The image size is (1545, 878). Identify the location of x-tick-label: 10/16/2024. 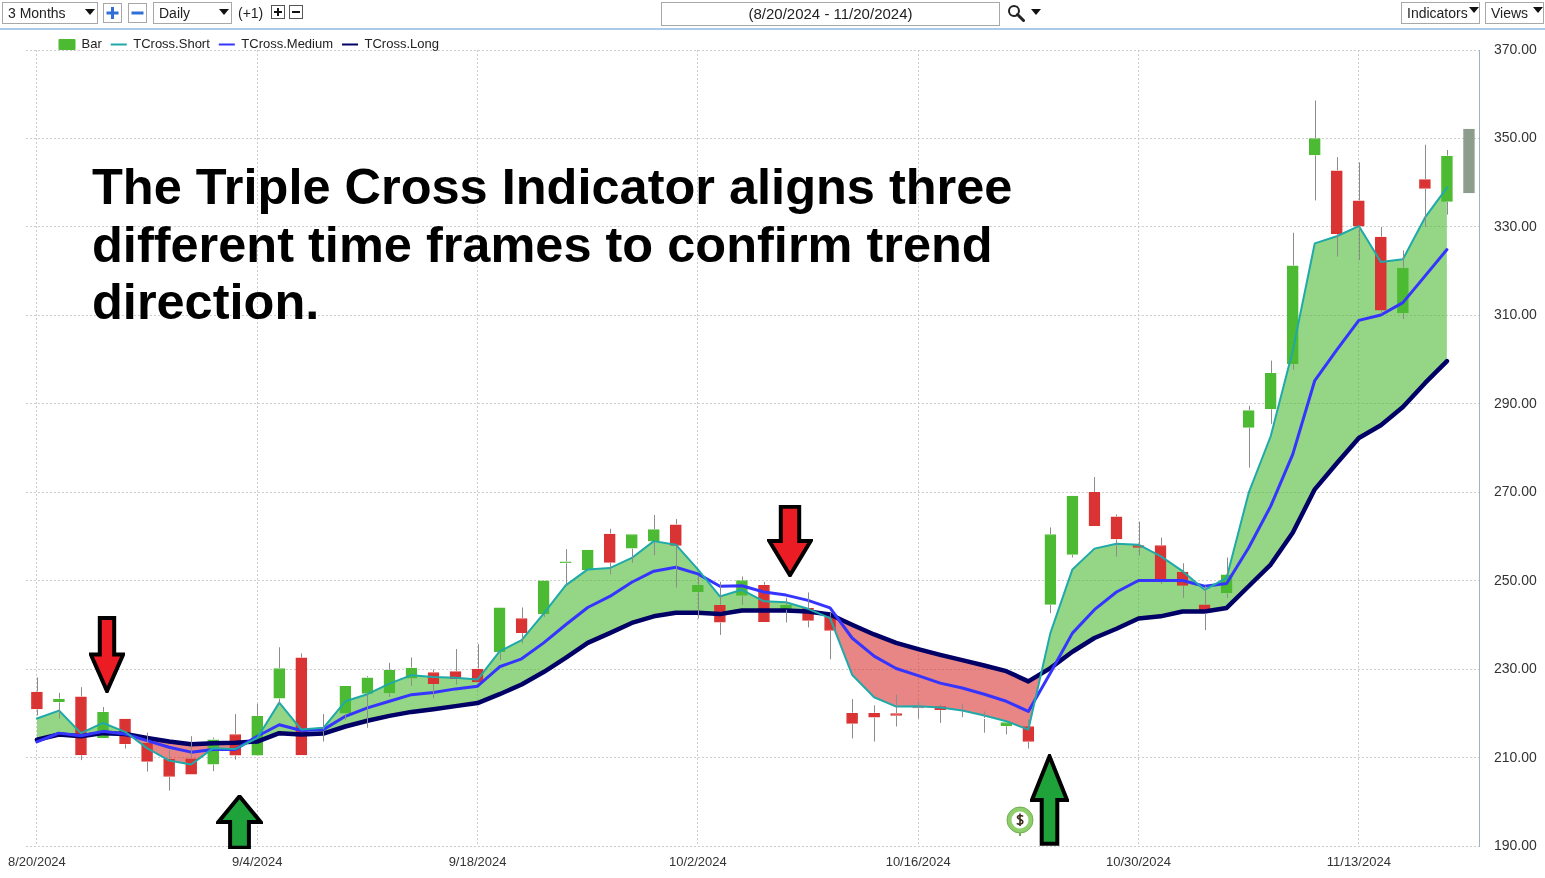
(918, 861).